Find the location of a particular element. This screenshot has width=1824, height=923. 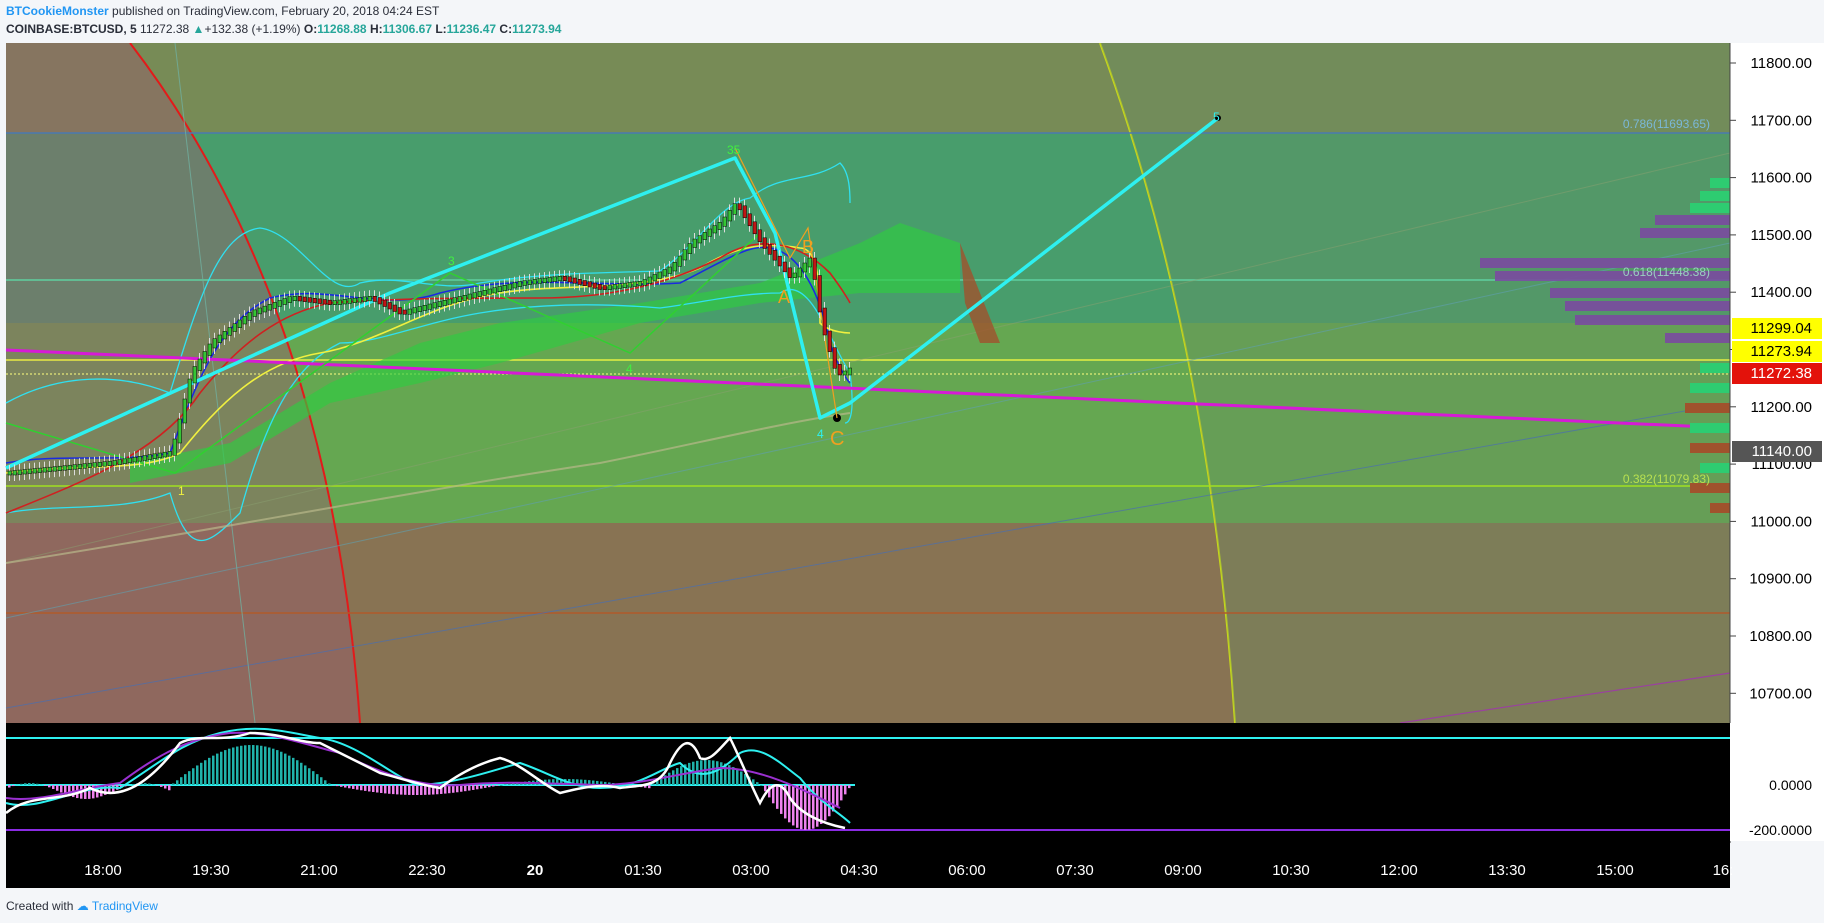

tradingview-link: TradingView is located at coordinates (124, 906).